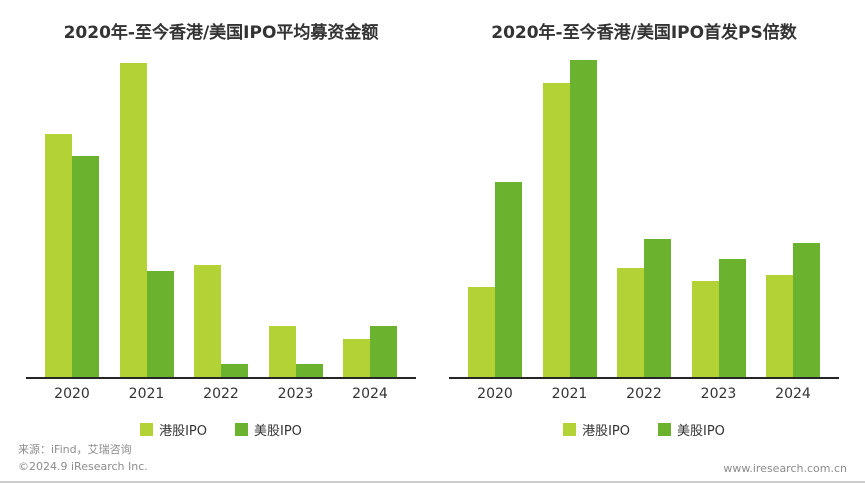 The width and height of the screenshot is (865, 483). I want to click on chart-title: 2020年-至今香港/美国IPO首发PS倍数, so click(644, 33).